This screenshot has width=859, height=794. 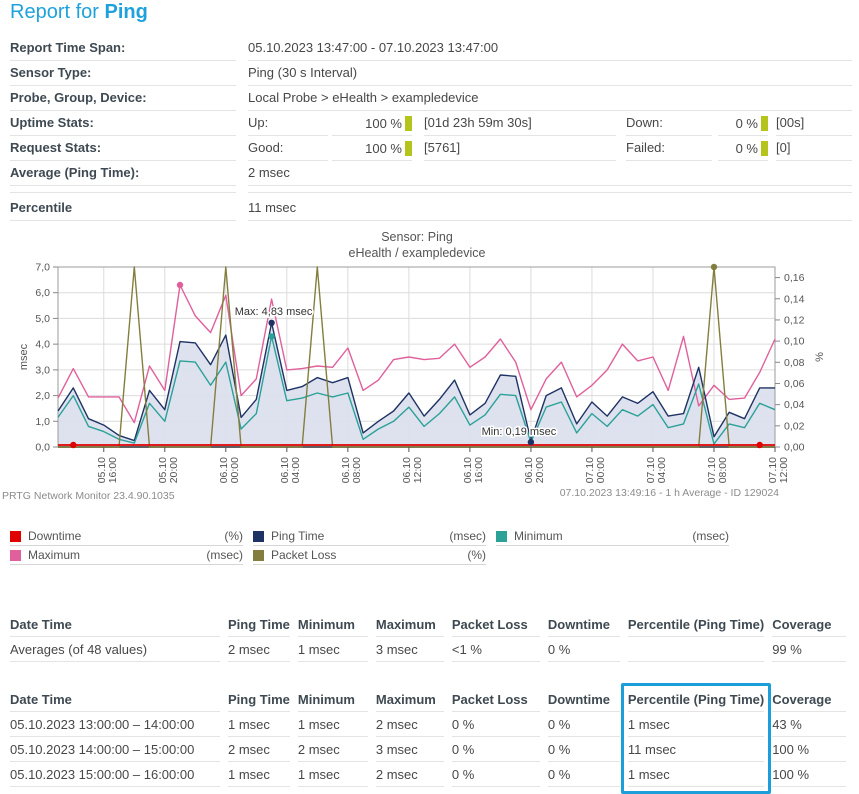 I want to click on svg-text: 16:00, so click(x=479, y=470).